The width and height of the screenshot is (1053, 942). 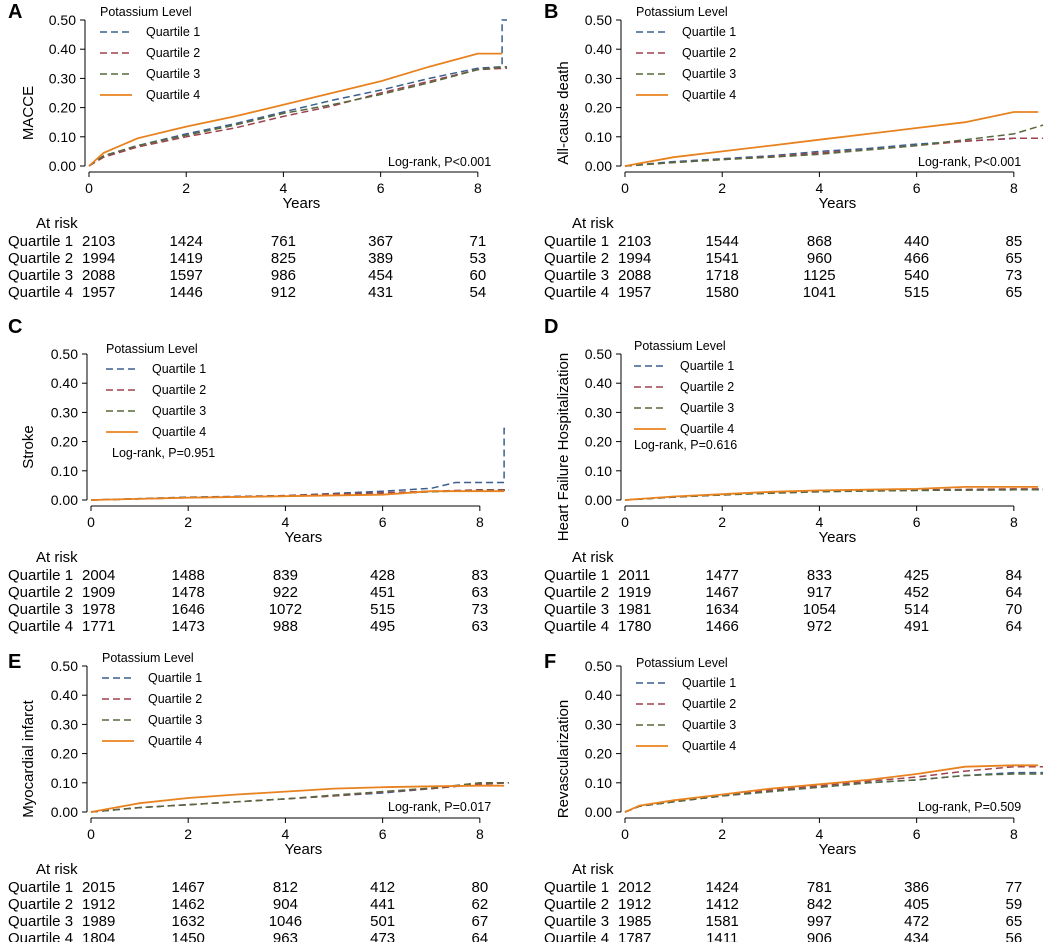 I want to click on at-risk-value: 761, so click(x=283, y=241).